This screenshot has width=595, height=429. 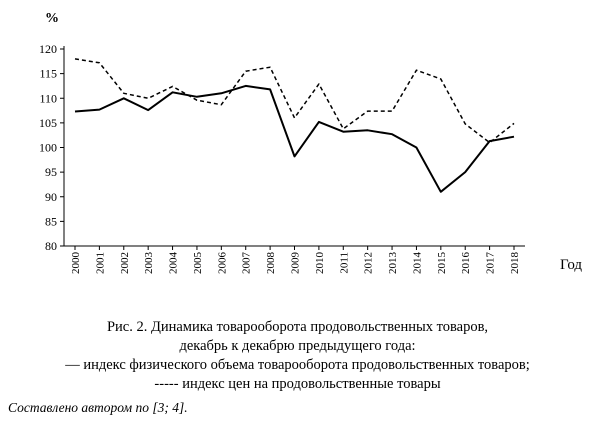 What do you see at coordinates (51, 197) in the screenshot?
I see `y-tick-label: 90` at bounding box center [51, 197].